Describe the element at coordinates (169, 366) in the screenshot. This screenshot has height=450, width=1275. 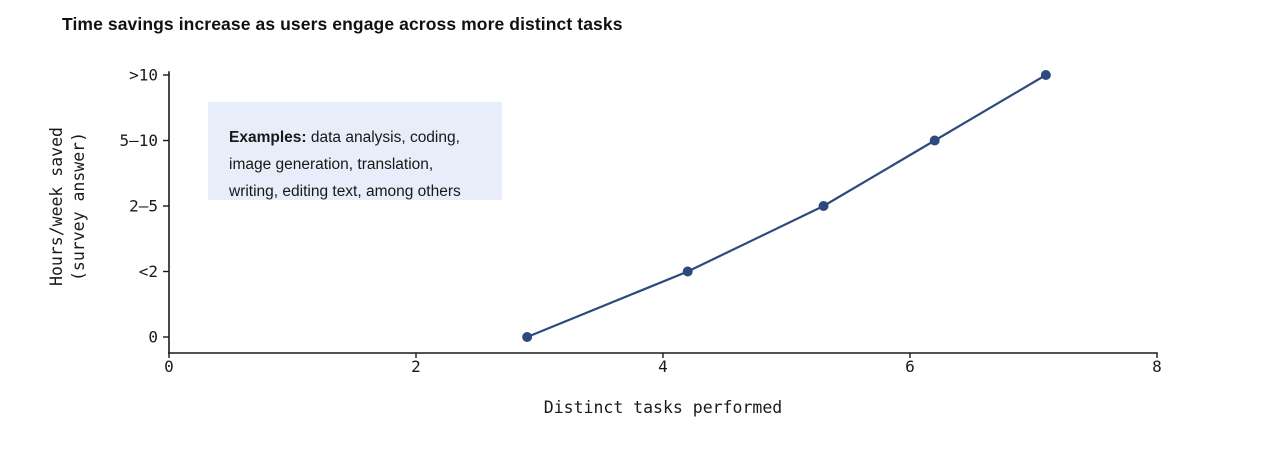
I see `x-tick-label: 0` at that location.